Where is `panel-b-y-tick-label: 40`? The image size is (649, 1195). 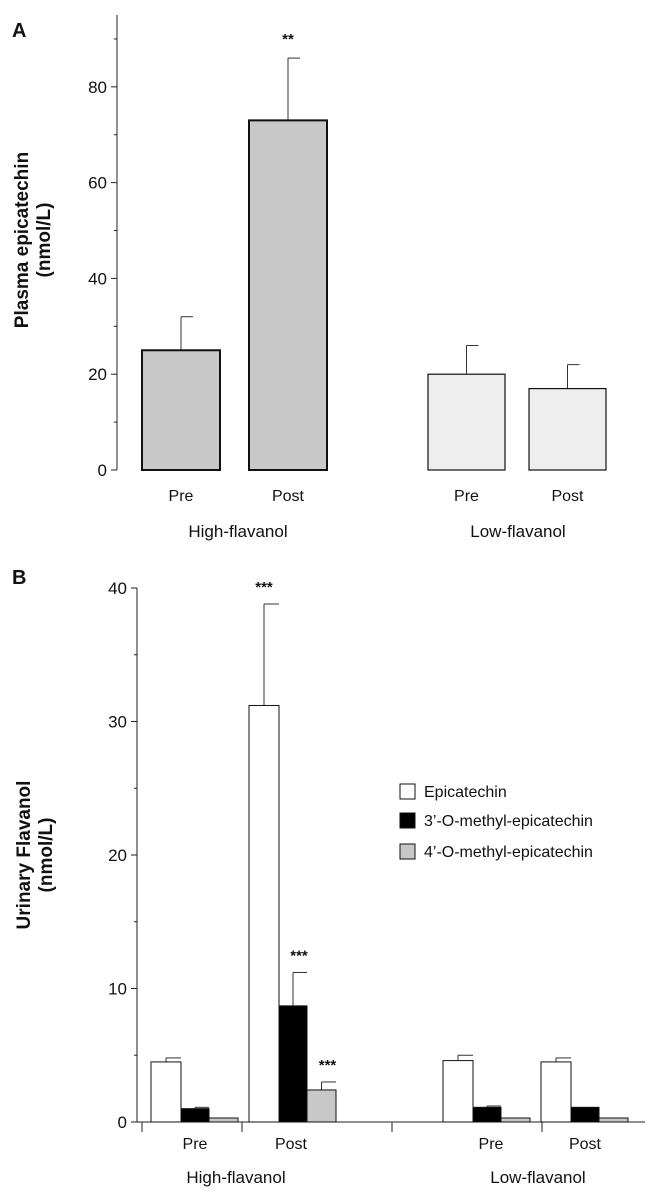 panel-b-y-tick-label: 40 is located at coordinates (117, 588).